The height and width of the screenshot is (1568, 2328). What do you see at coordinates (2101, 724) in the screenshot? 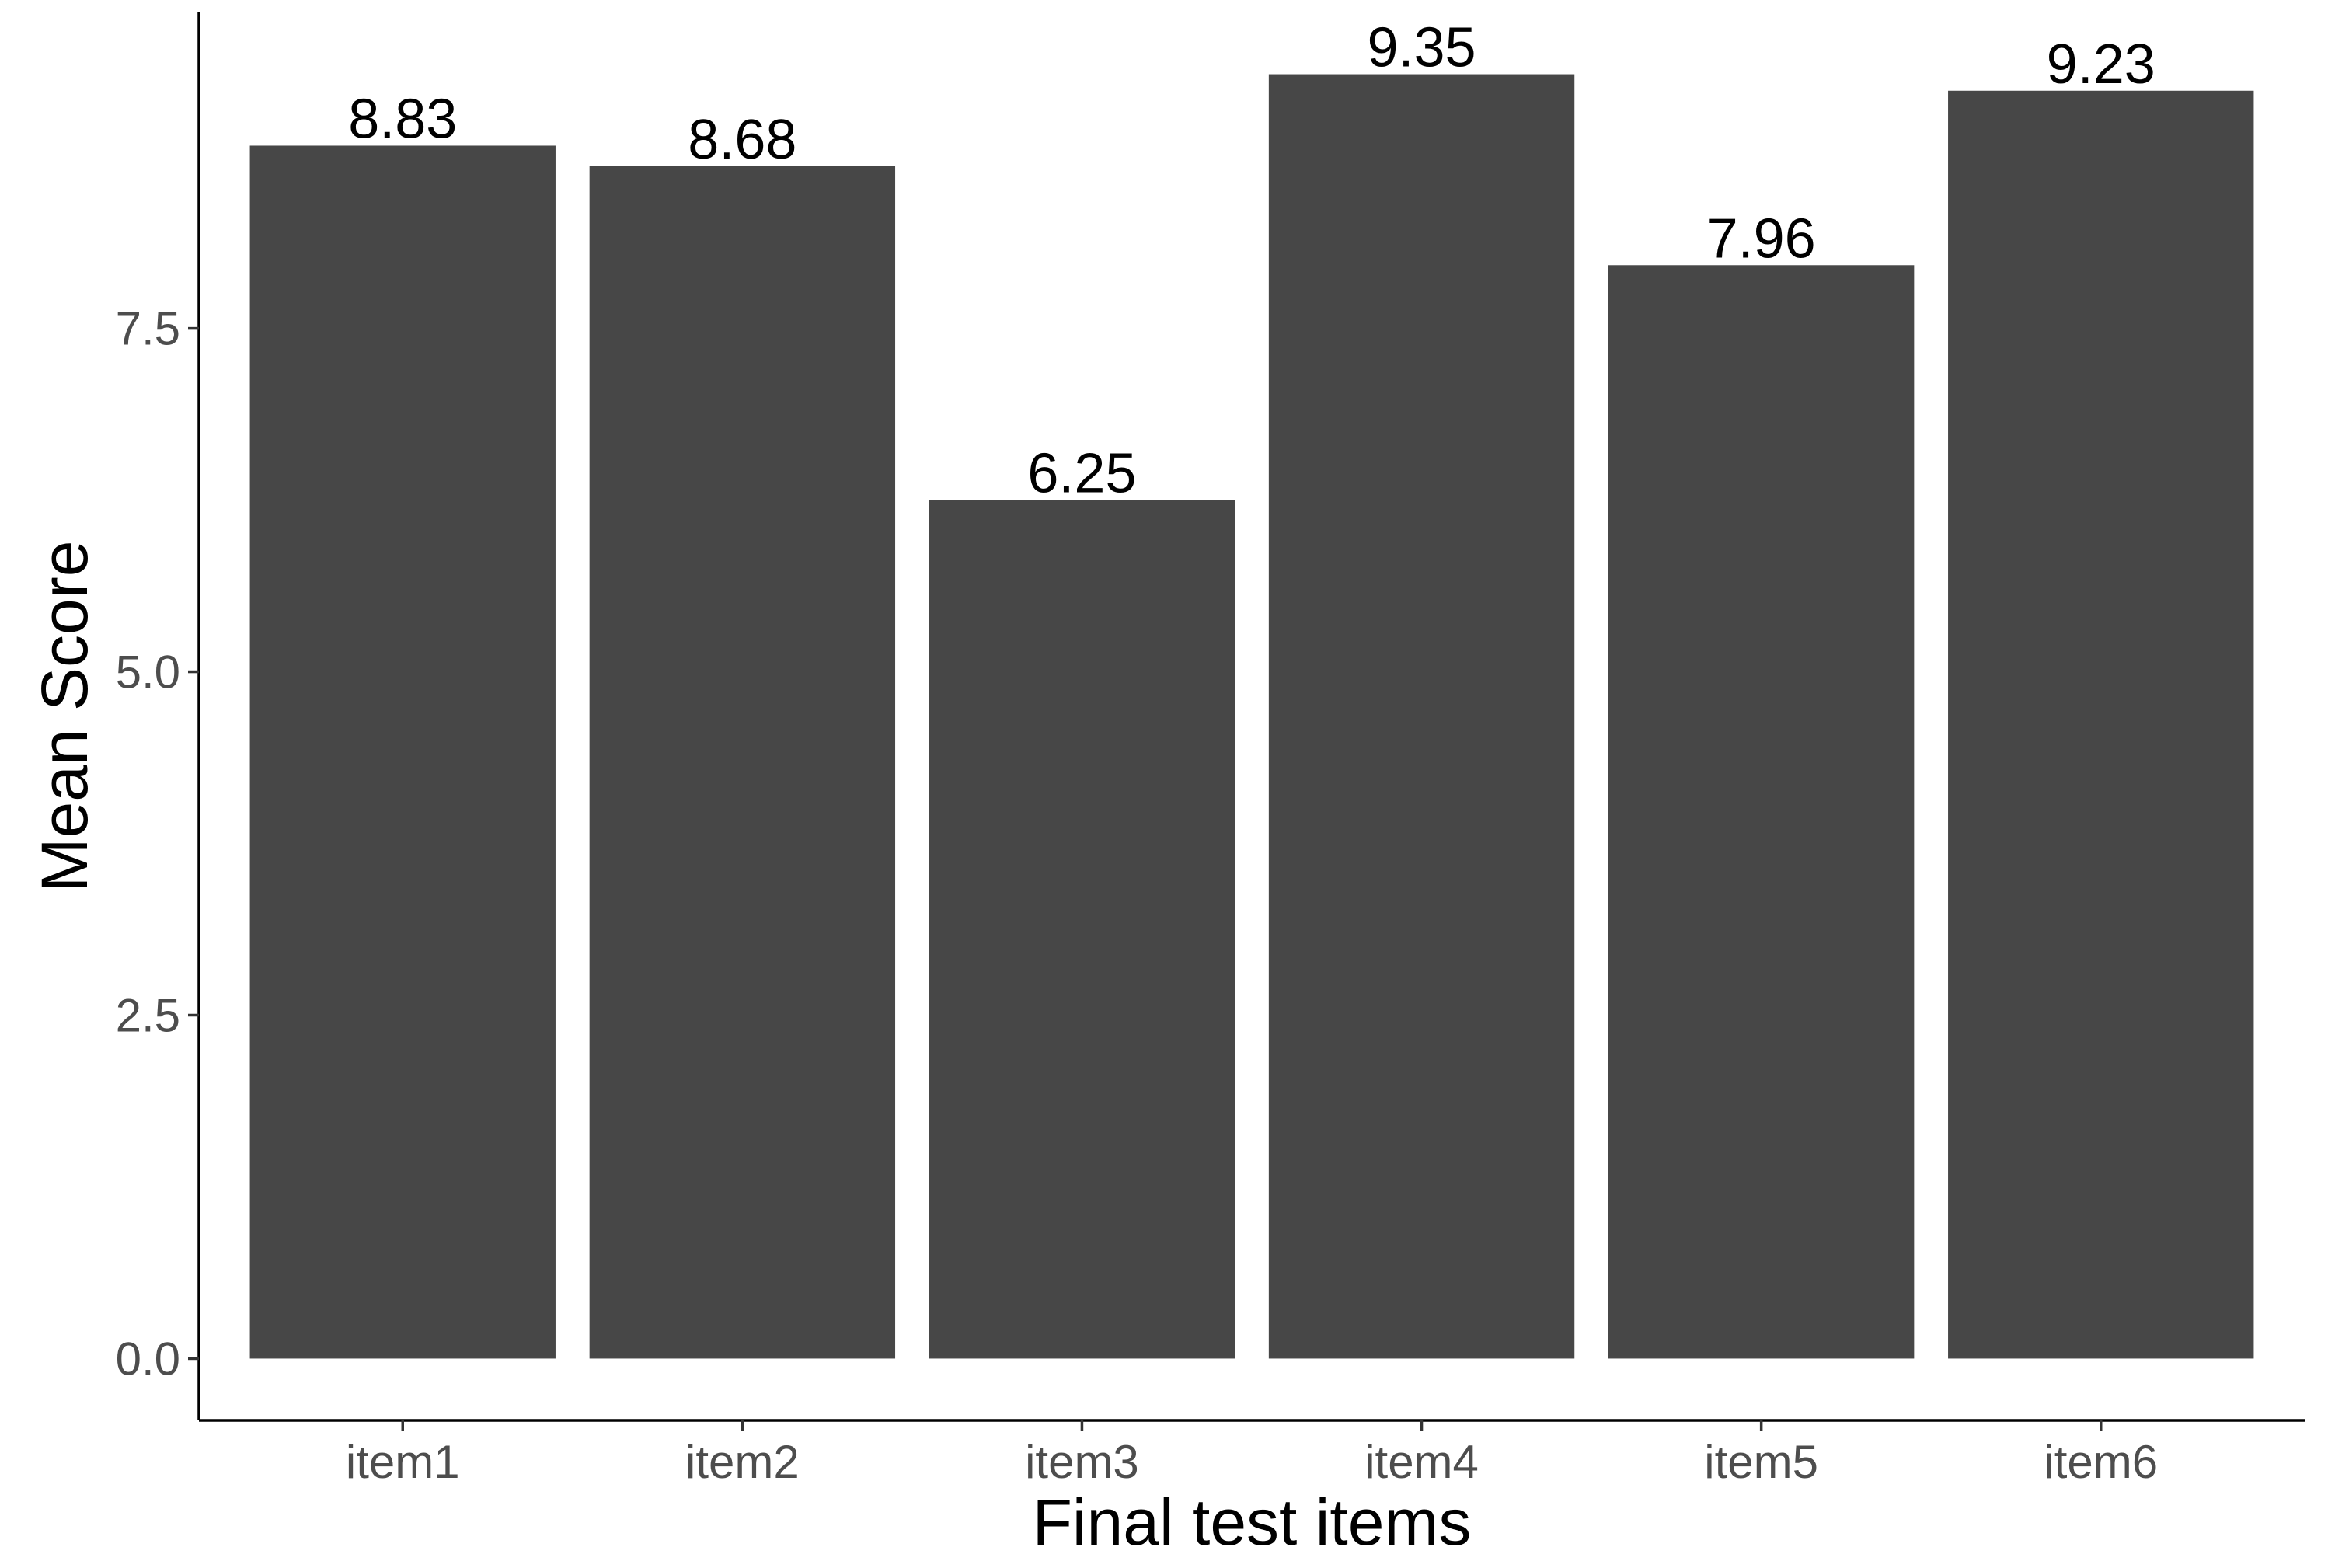
I see `bar-item6` at bounding box center [2101, 724].